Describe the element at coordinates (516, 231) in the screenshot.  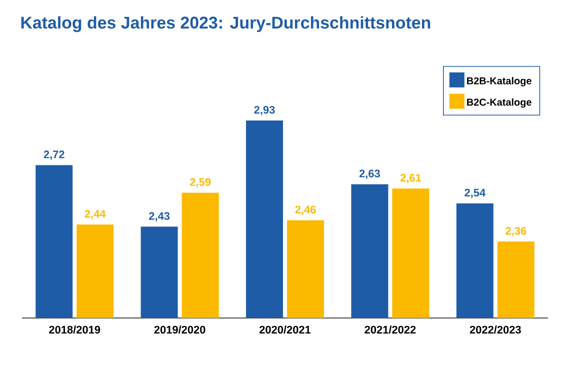
I see `data-label: 2,36` at that location.